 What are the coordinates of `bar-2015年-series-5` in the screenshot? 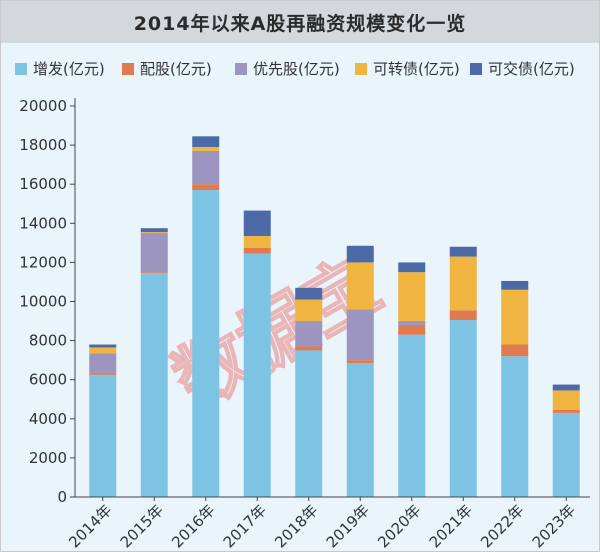 It's located at (154, 230).